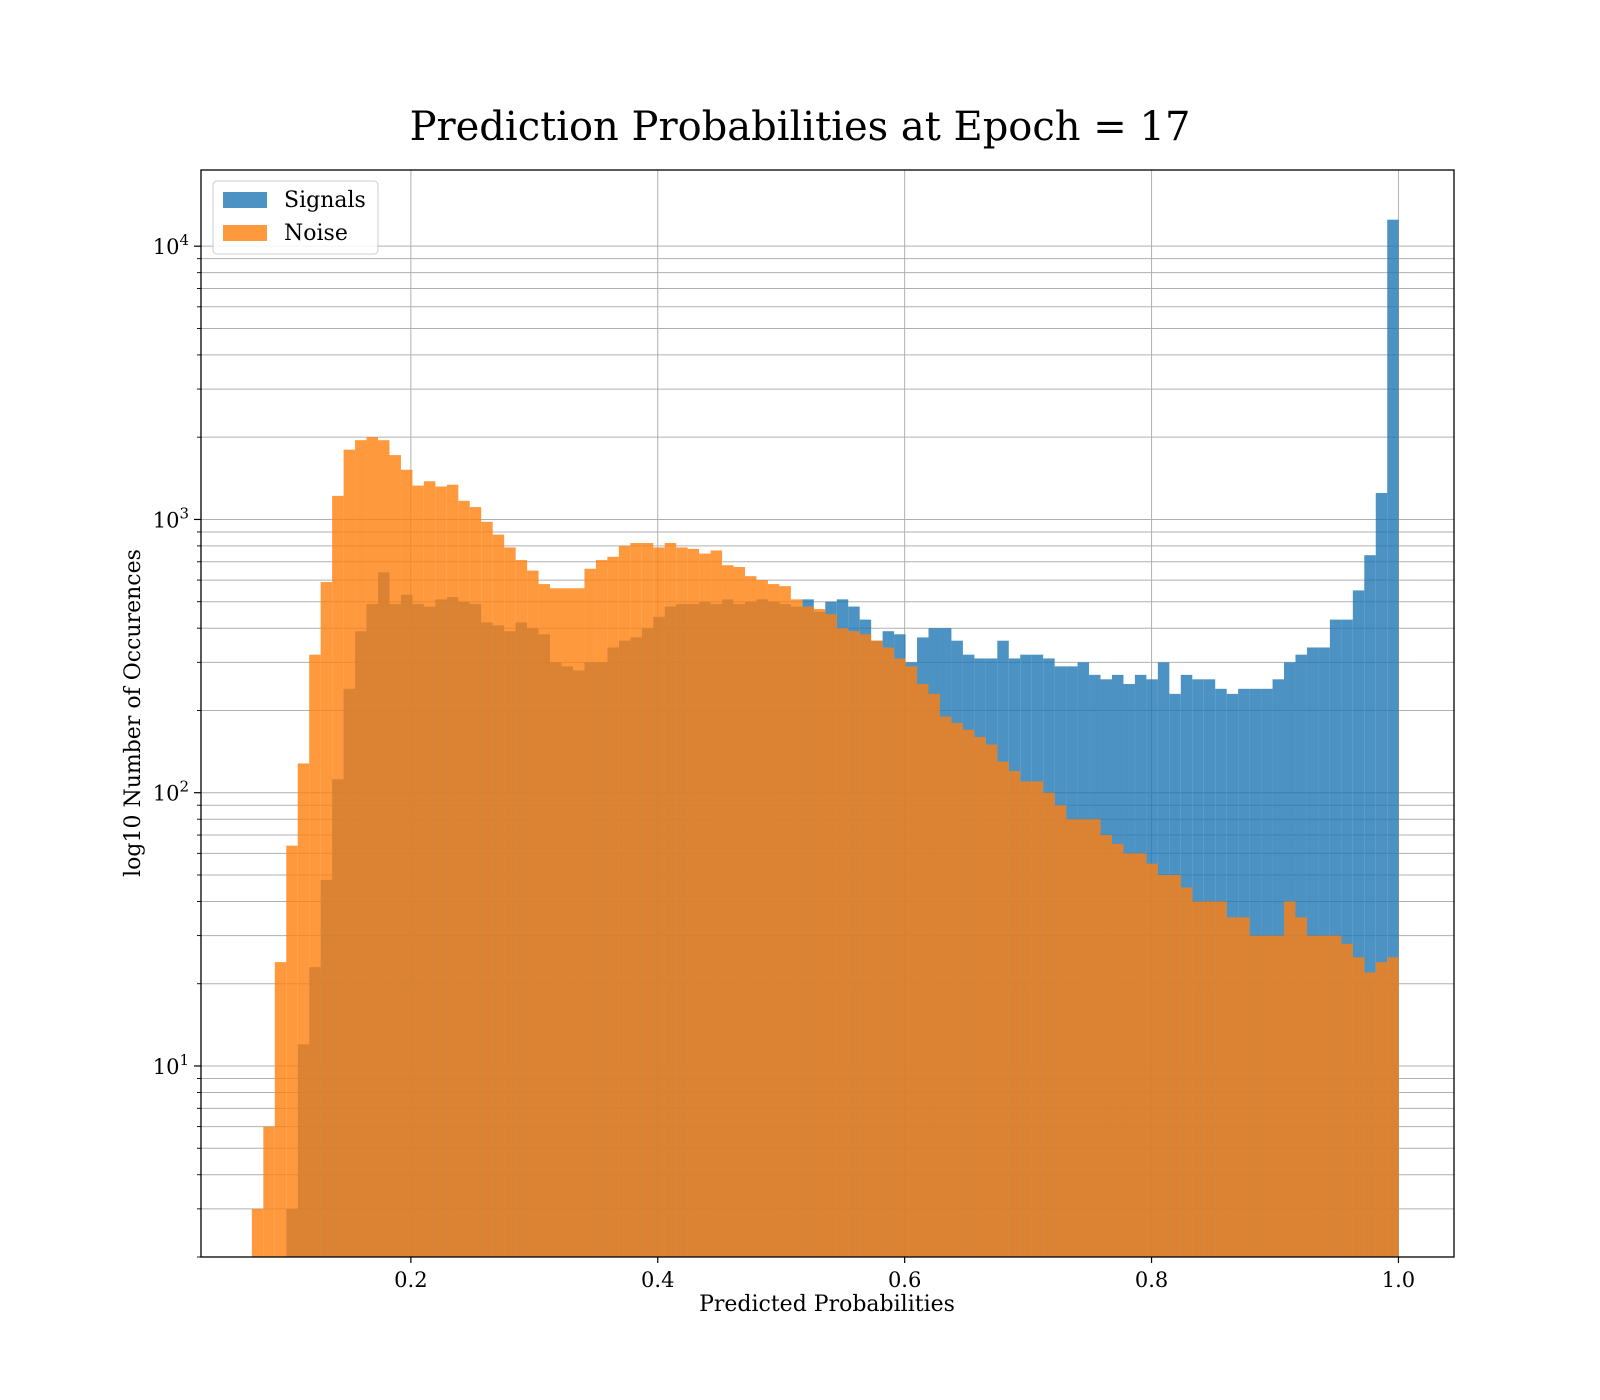 The height and width of the screenshot is (1400, 1600). I want to click on x-tick-label: 1.0, so click(1398, 1280).